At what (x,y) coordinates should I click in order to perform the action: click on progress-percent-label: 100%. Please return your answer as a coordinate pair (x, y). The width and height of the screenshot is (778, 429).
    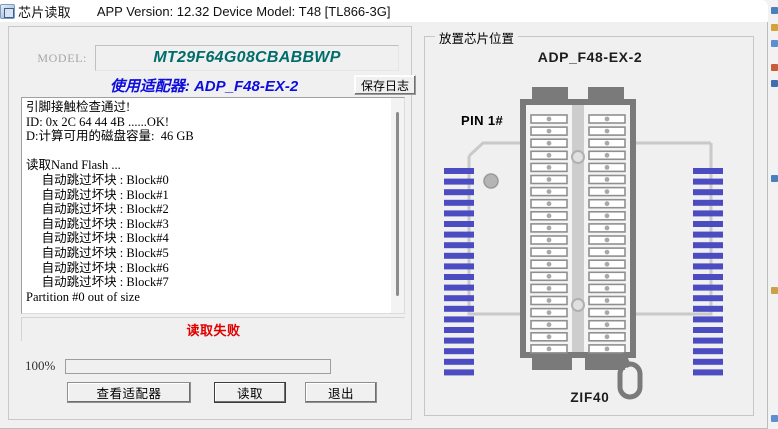
    Looking at the image, I should click on (40, 365).